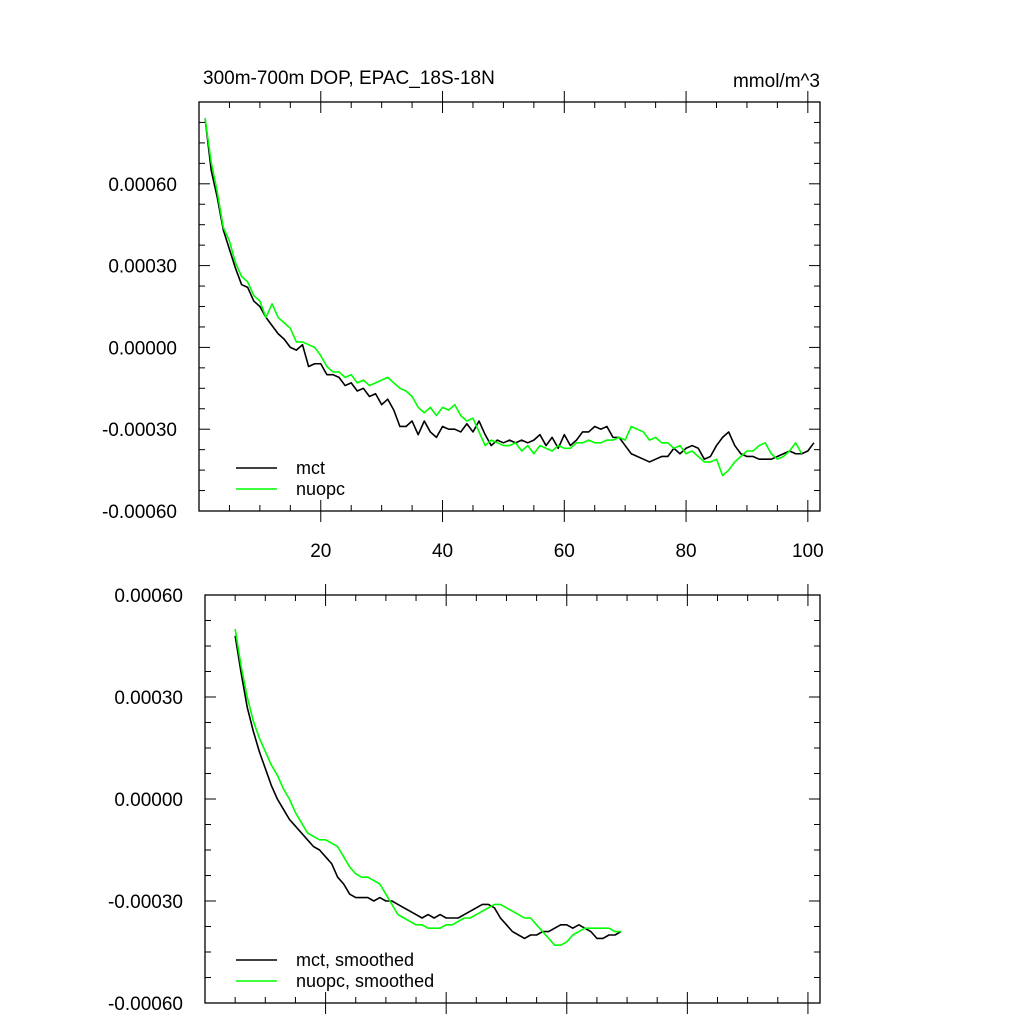 The image size is (1024, 1024). I want to click on legend-label: mct, smoothed, so click(355, 960).